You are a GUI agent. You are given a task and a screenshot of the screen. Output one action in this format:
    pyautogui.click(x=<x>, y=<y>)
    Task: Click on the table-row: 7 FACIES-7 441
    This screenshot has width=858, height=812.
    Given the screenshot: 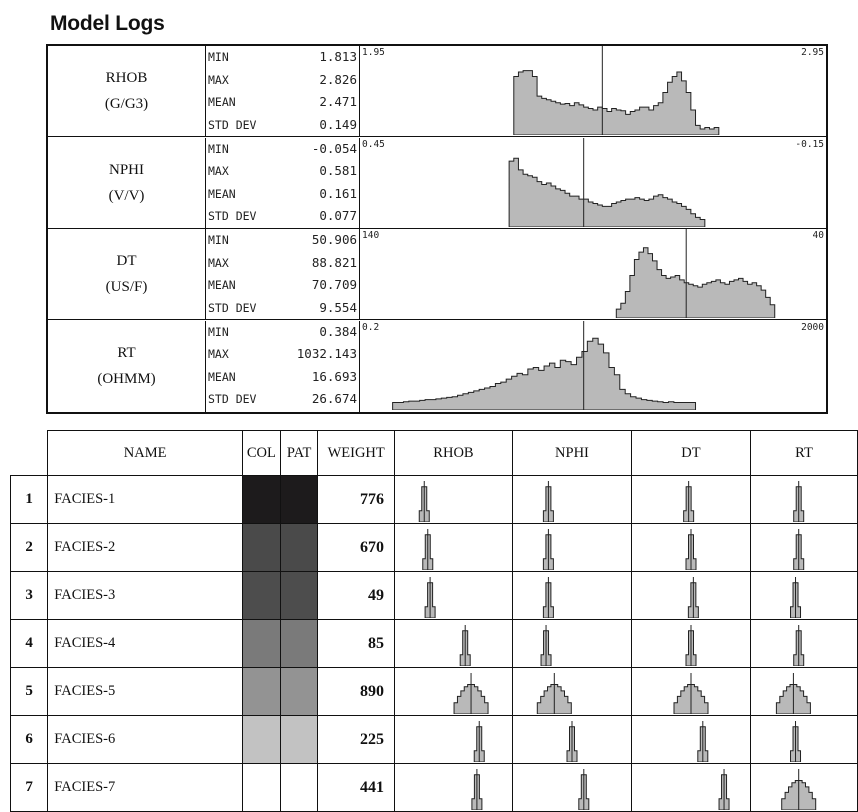 What is the action you would take?
    pyautogui.click(x=433, y=787)
    